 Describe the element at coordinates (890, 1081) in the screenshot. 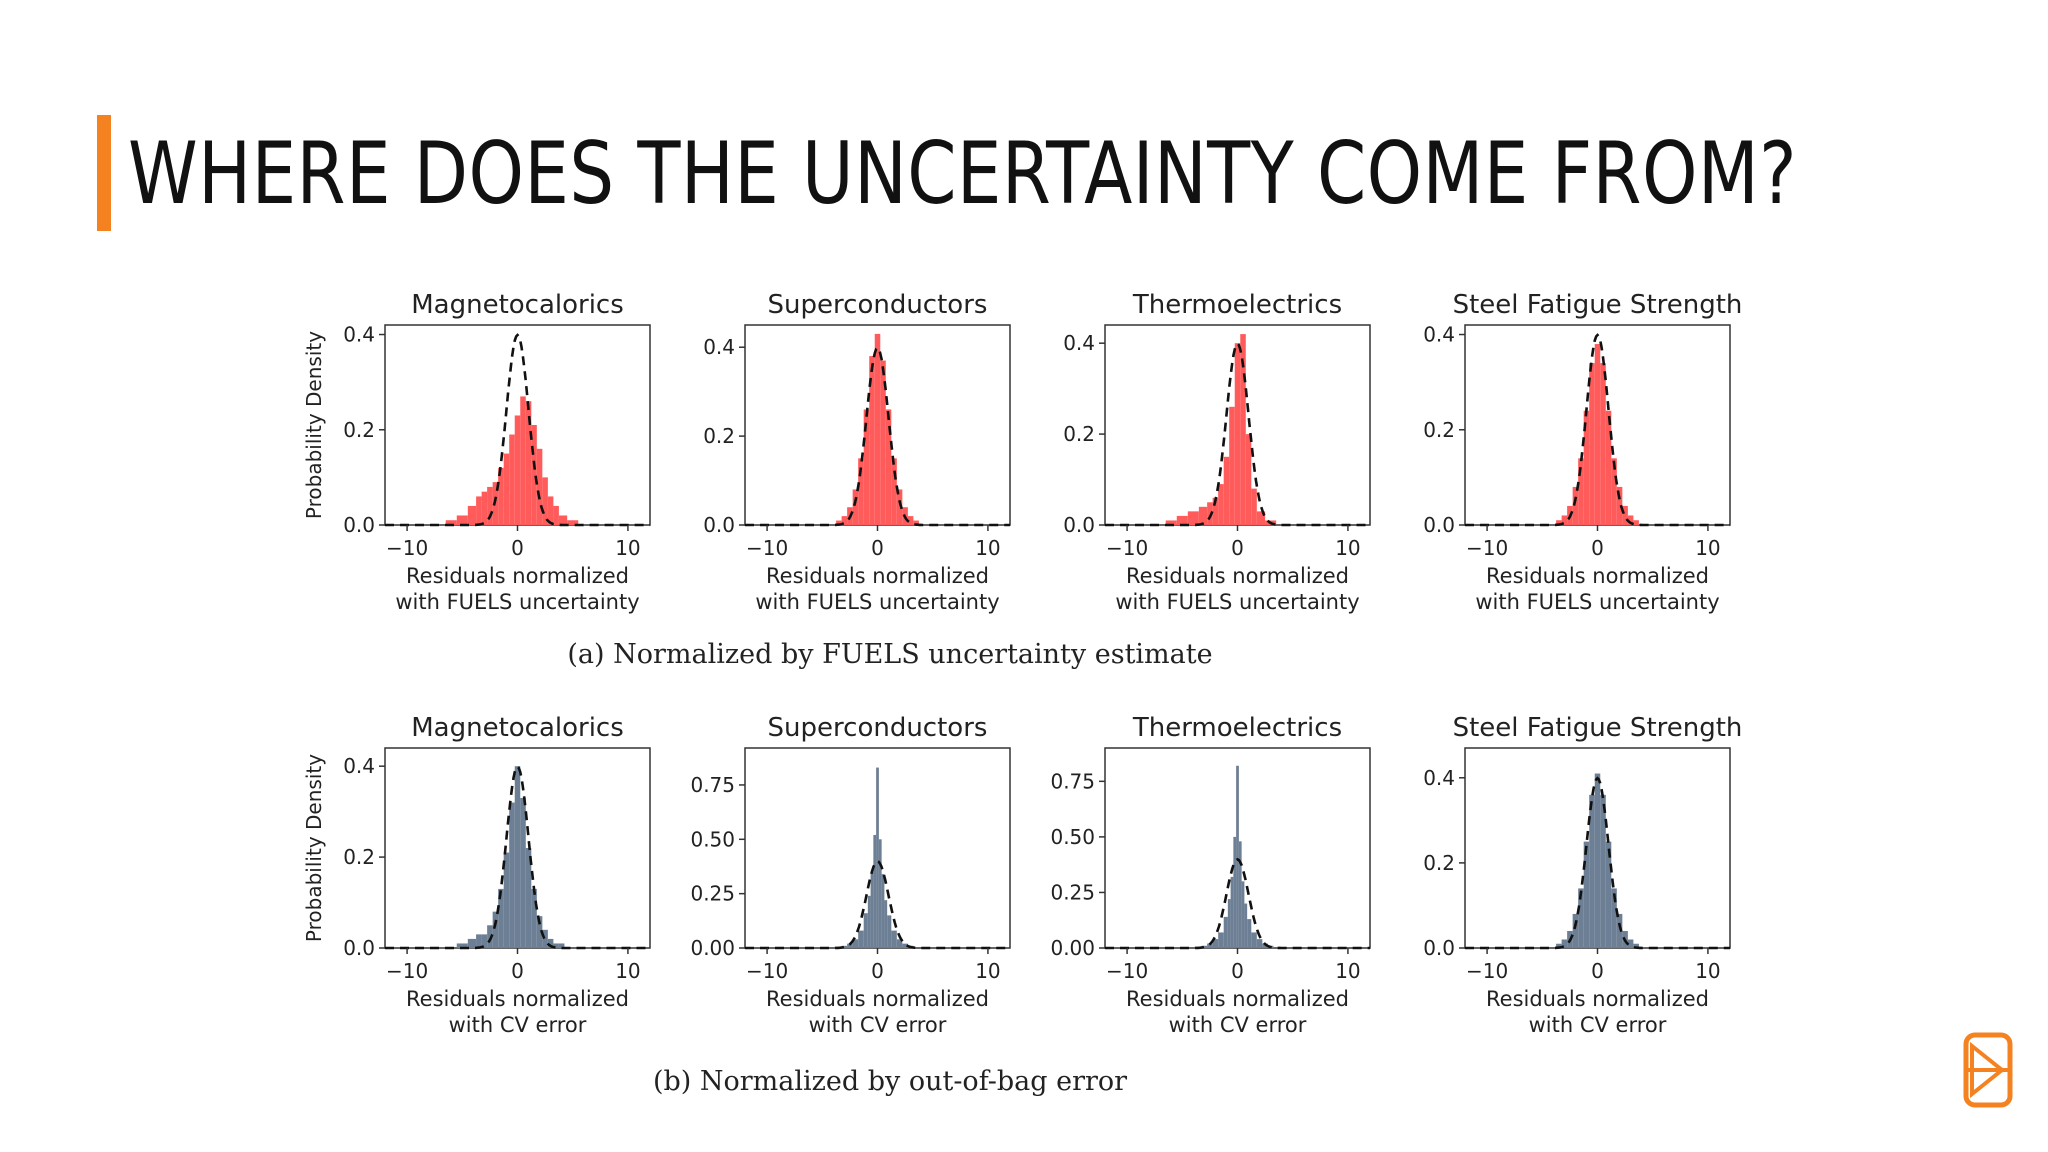

I see `row-caption: (b) Normalized by out-of-bag error` at that location.